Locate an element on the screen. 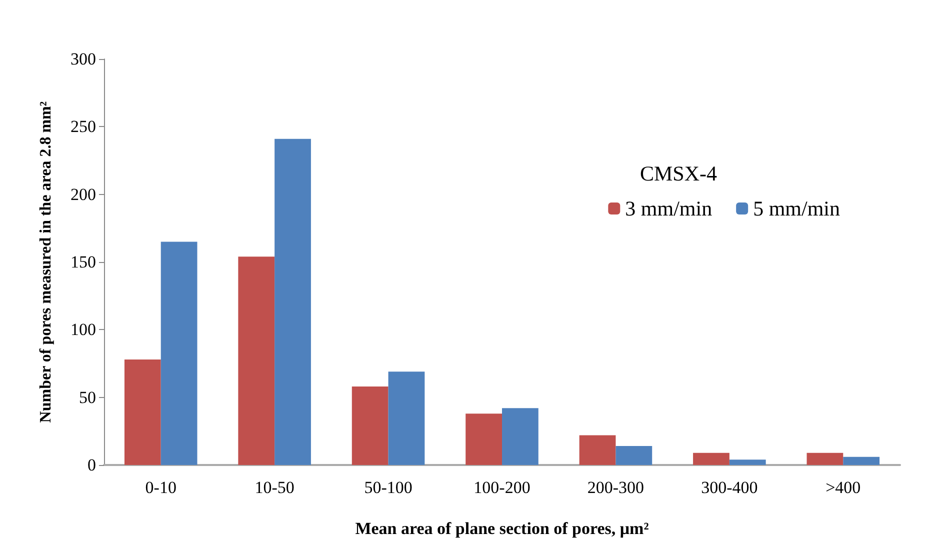 This screenshot has width=928, height=560. x-tick-label: 50-100 is located at coordinates (388, 487).